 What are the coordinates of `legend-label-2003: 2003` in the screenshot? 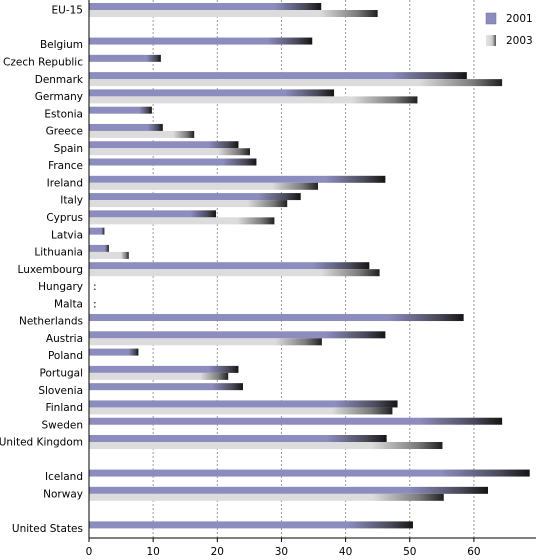 It's located at (519, 41).